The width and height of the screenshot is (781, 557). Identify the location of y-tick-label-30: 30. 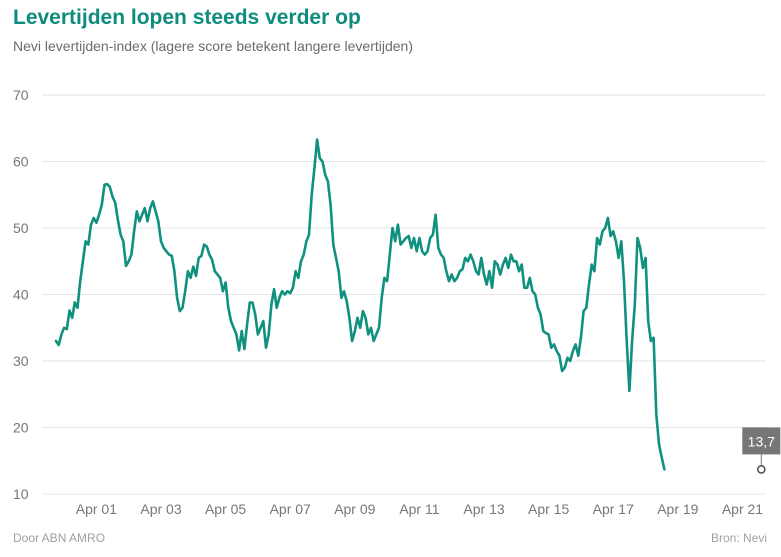
(21, 361).